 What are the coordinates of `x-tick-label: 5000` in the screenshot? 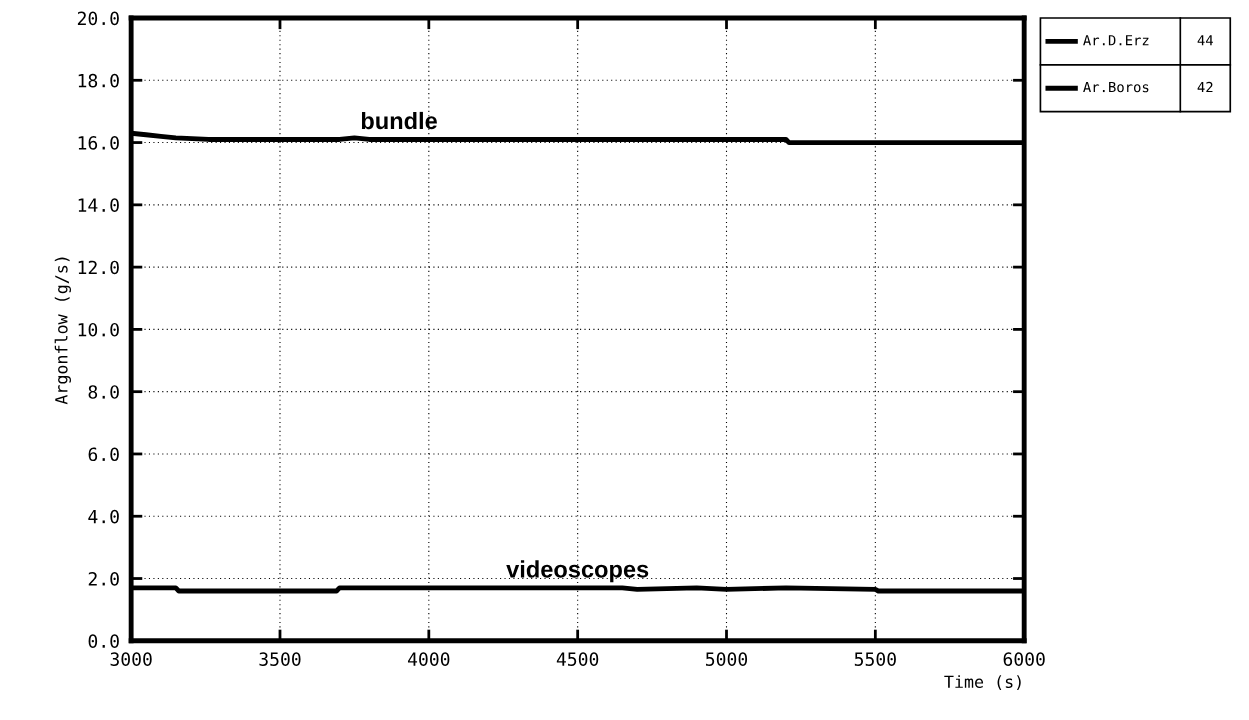 It's located at (727, 659).